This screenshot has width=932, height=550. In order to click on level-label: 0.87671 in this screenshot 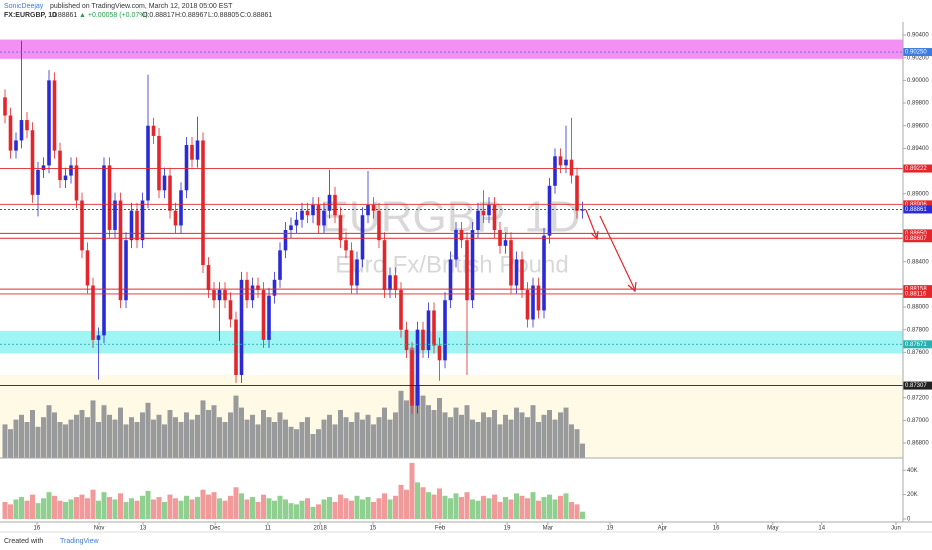, I will do `click(916, 345)`.